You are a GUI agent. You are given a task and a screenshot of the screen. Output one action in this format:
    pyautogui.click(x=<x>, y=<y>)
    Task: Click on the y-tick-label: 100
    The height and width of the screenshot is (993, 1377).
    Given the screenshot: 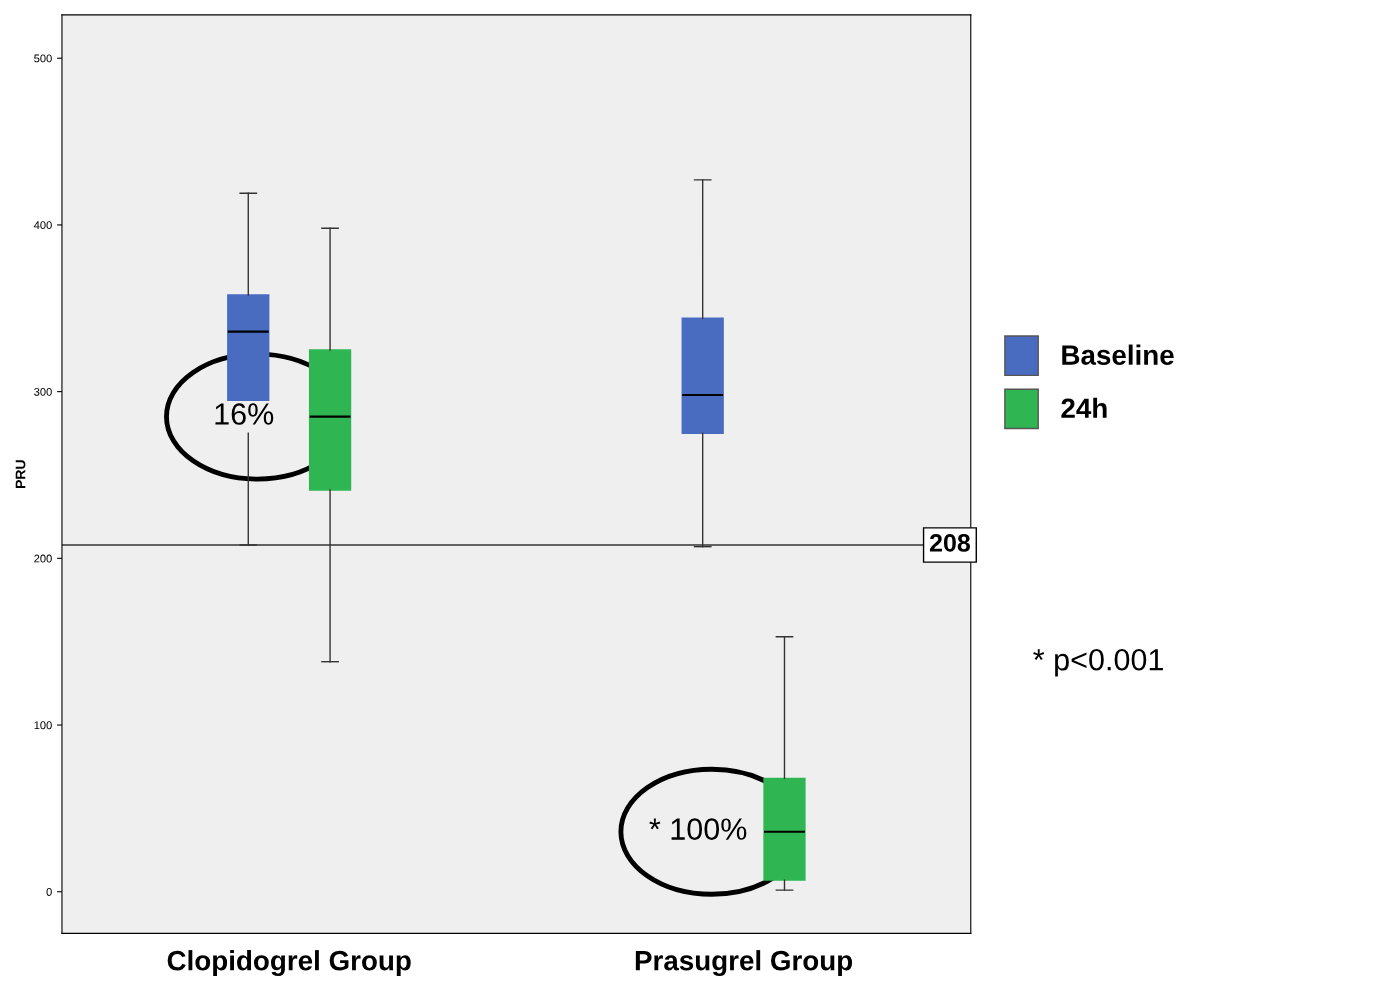 What is the action you would take?
    pyautogui.click(x=43, y=725)
    